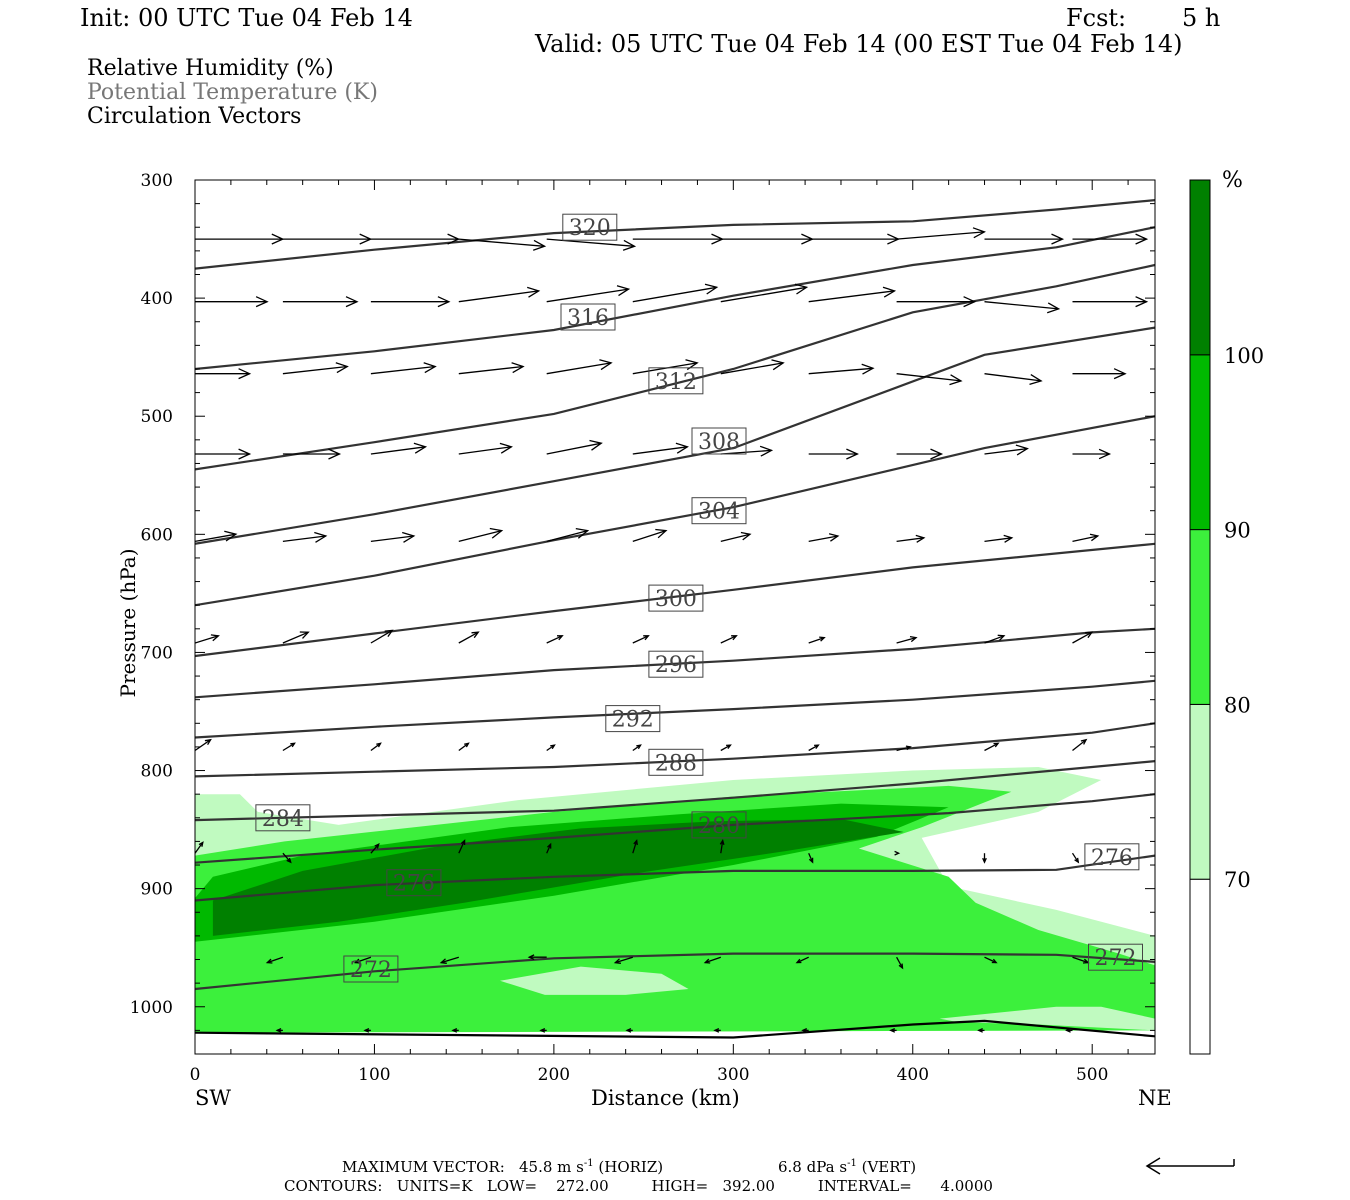 The height and width of the screenshot is (1200, 1350). I want to click on field-potential-temperature: Potential Temperature (K), so click(232, 92).